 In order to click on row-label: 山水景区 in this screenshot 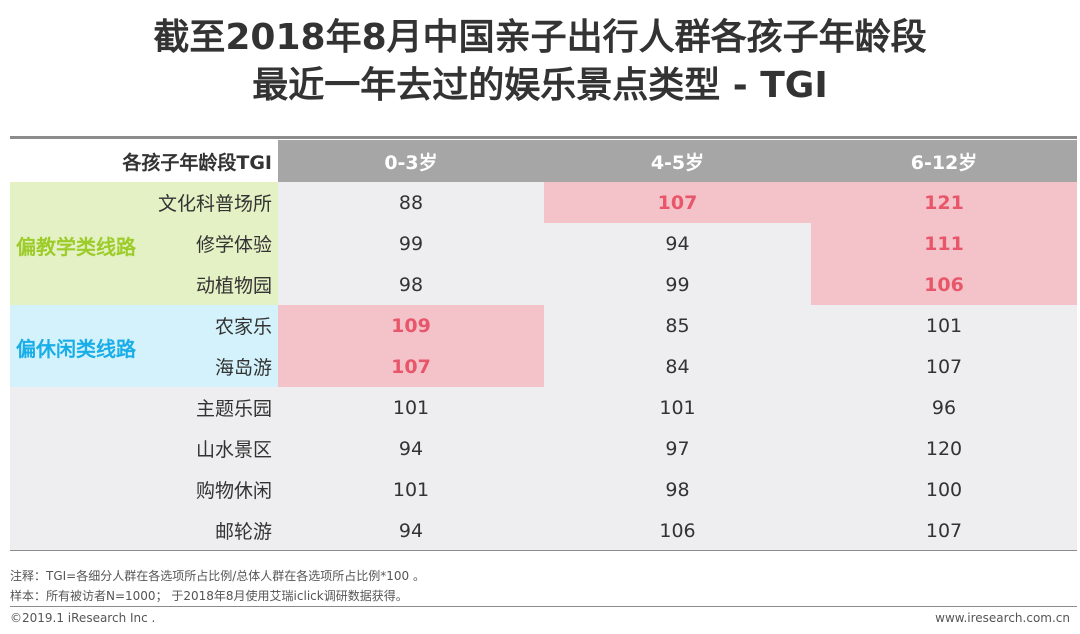, I will do `click(233, 450)`.